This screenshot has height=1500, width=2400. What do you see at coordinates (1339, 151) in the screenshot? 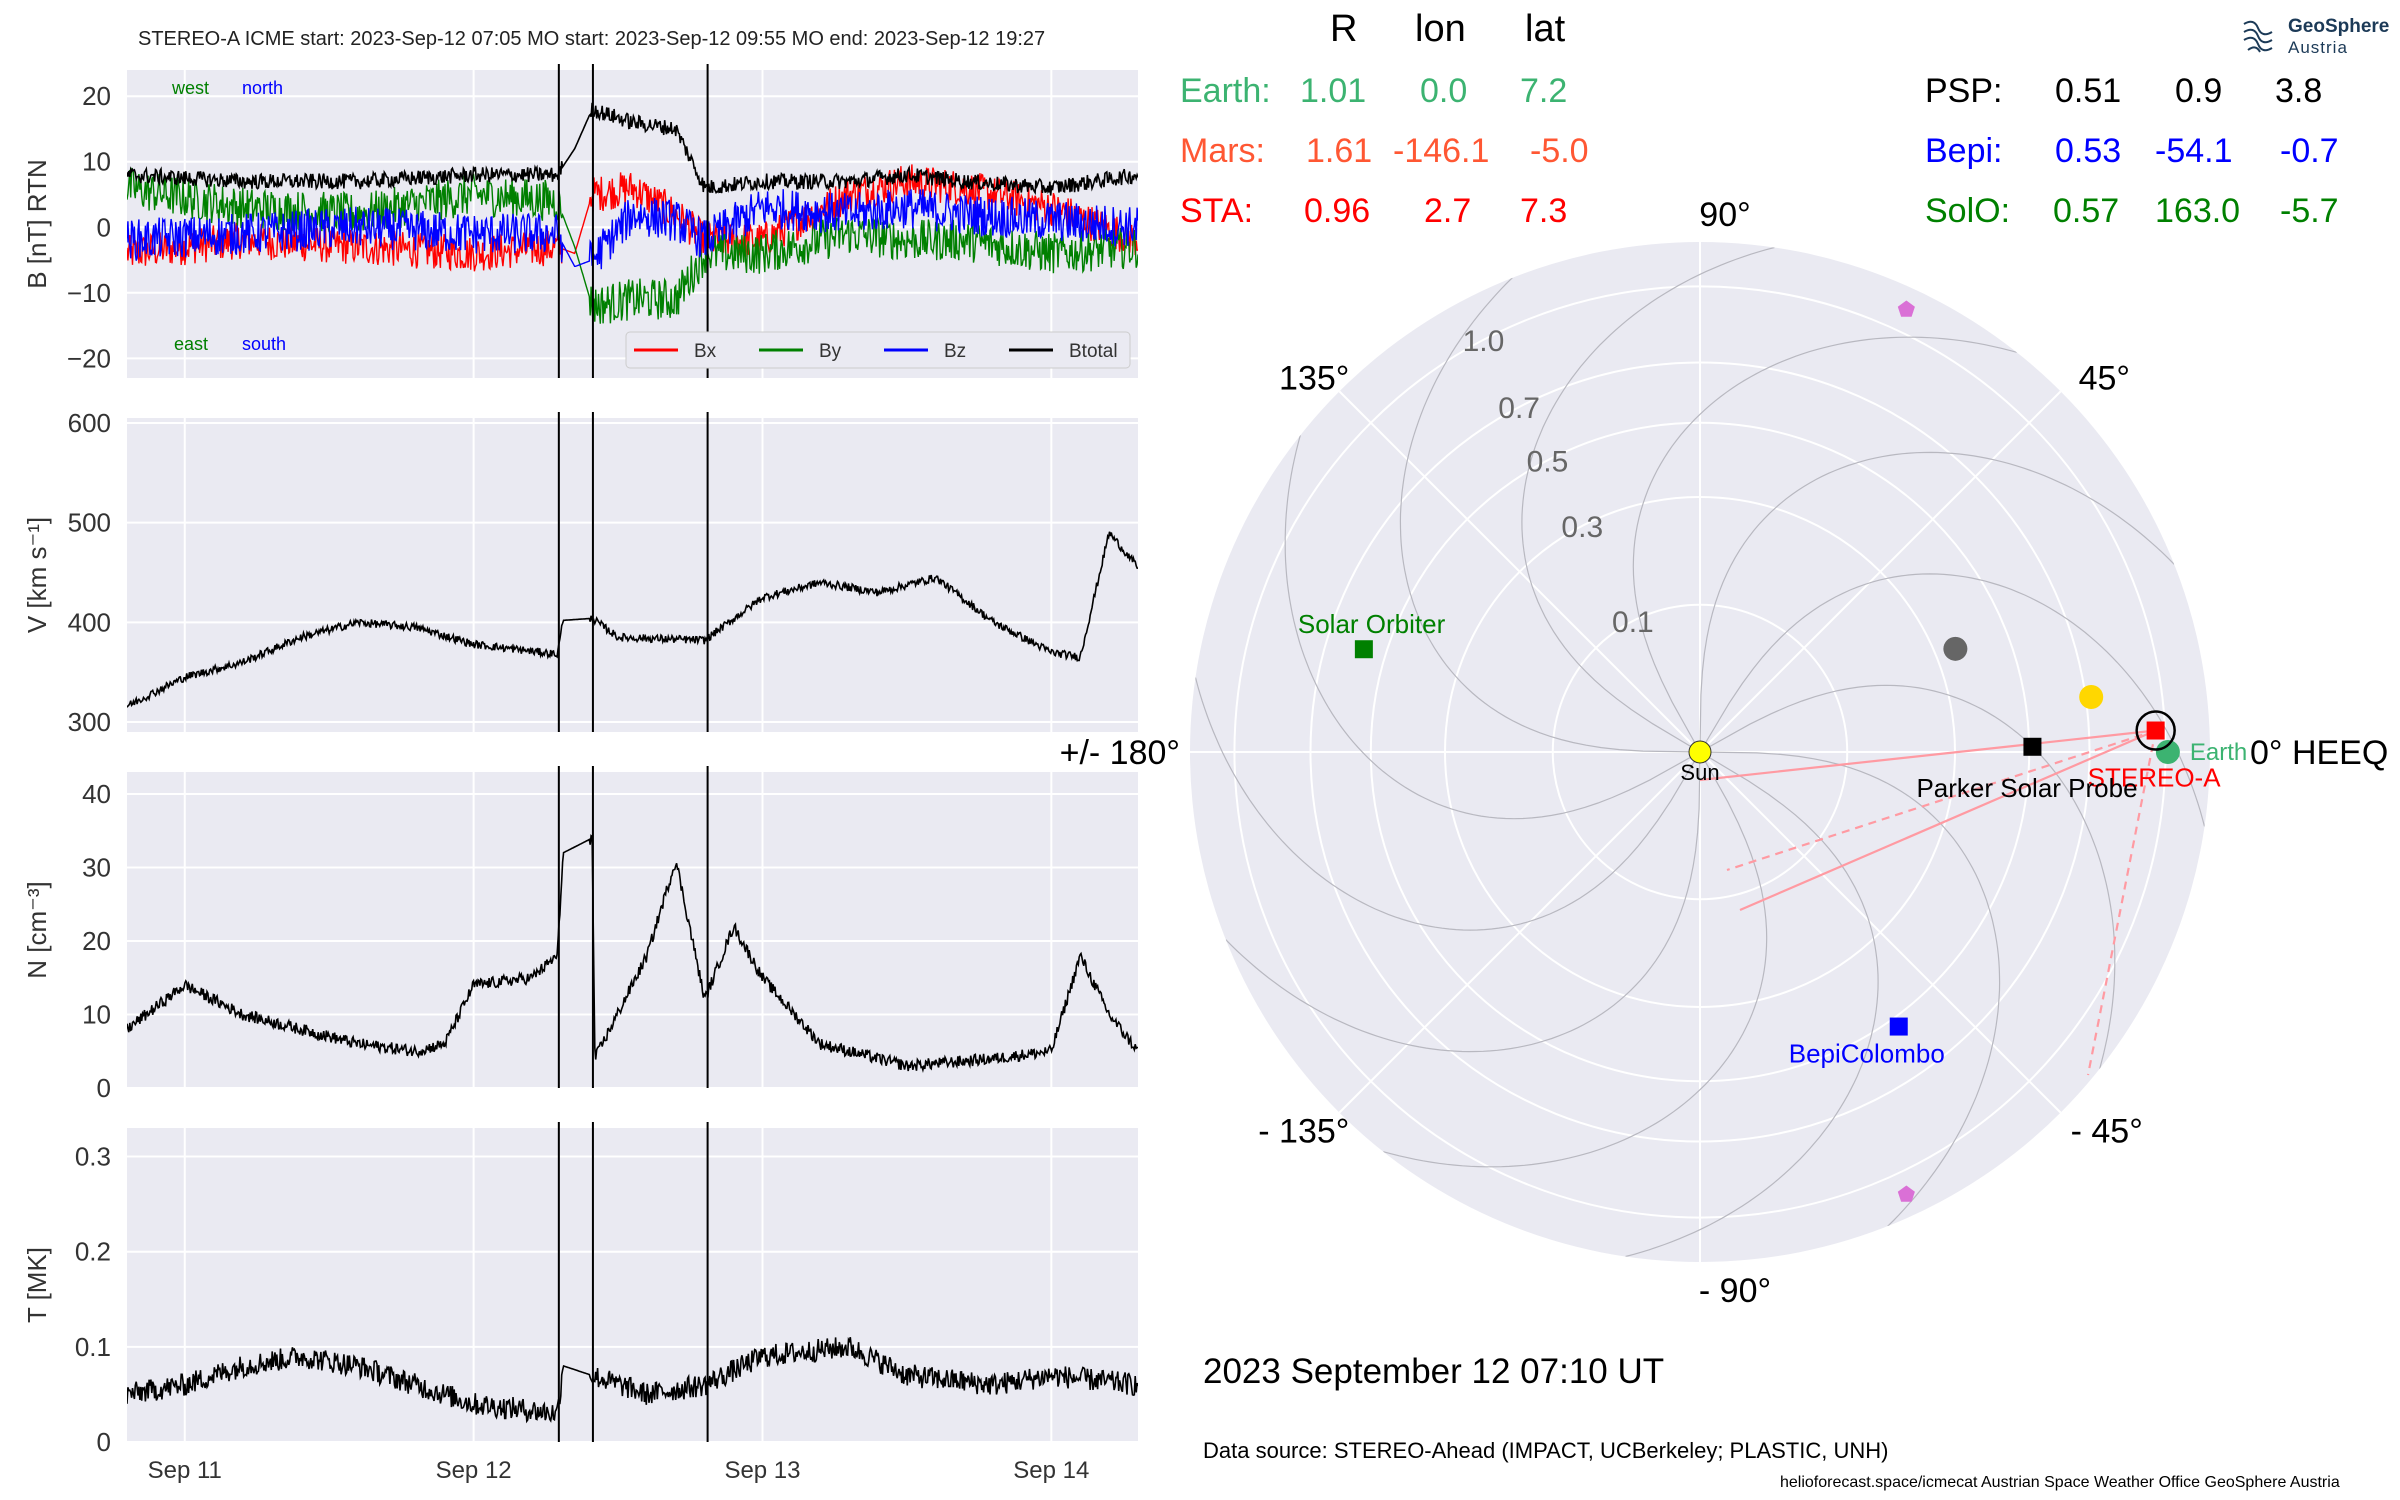
I see `mars-r: 1.61` at bounding box center [1339, 151].